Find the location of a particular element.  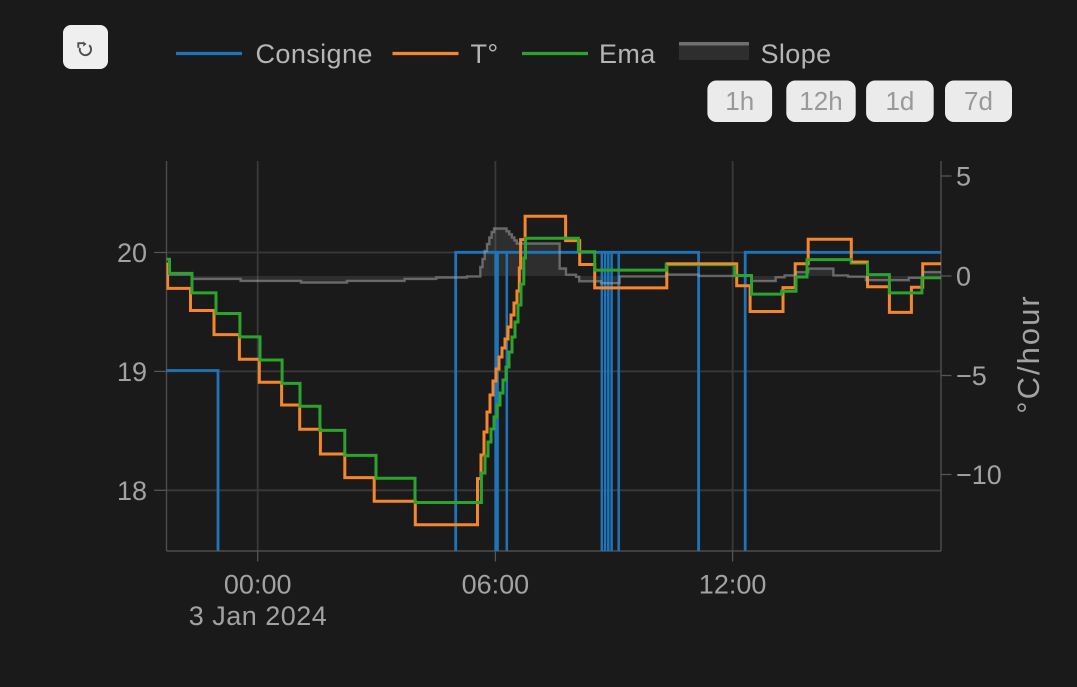

svg-text: 12h is located at coordinates (820, 101).